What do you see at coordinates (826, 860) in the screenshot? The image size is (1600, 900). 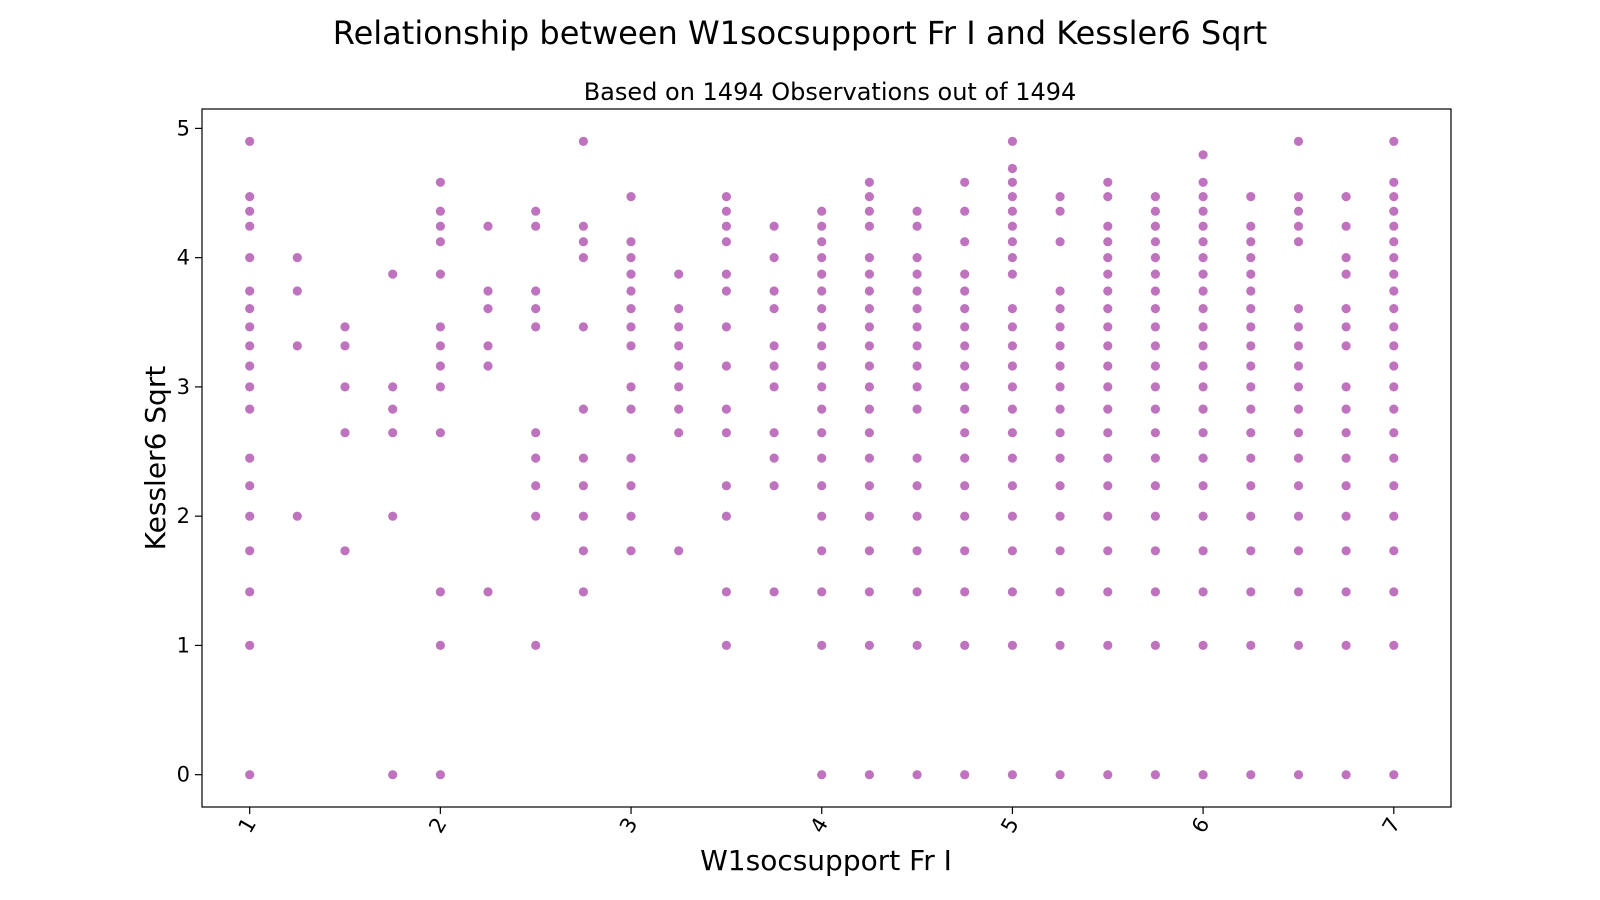 I see `x-axis-label: W1socsupport Fr I` at bounding box center [826, 860].